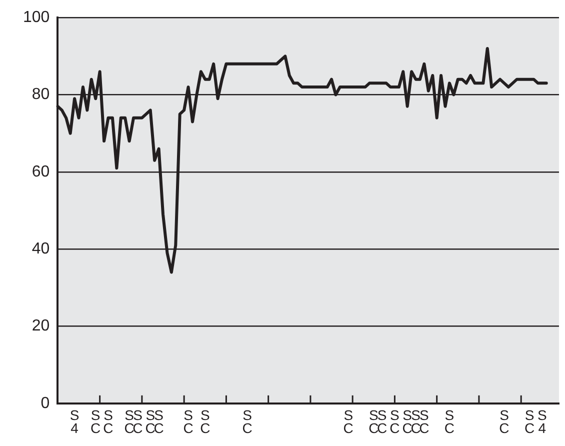 Image resolution: width=565 pixels, height=446 pixels. Describe the element at coordinates (41, 95) in the screenshot. I see `y-tick-label: 80` at that location.